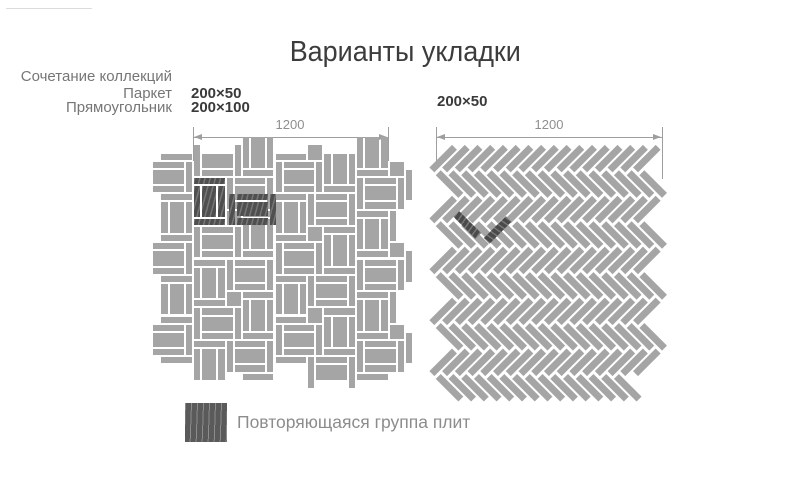 This screenshot has height=496, width=800. Describe the element at coordinates (383, 137) in the screenshot. I see `dimension-arrow-right` at that location.